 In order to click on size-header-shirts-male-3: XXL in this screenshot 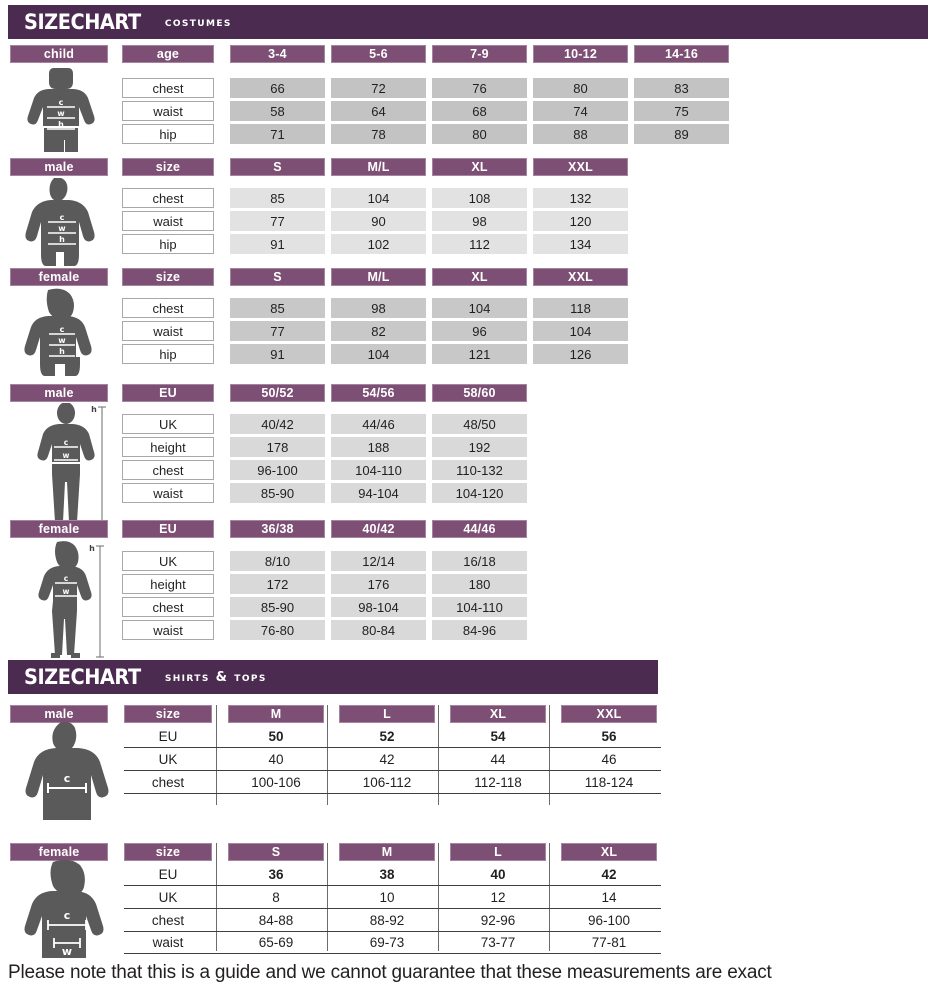, I will do `click(609, 714)`.